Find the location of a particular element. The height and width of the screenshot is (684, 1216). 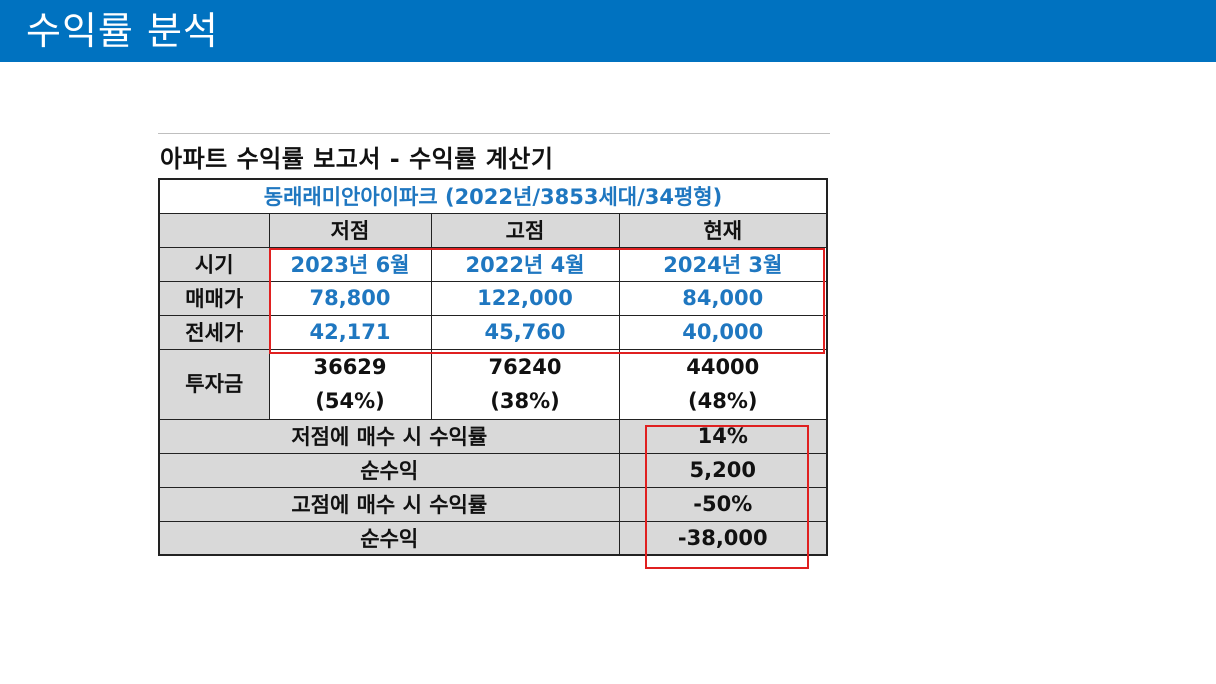

result-value-low-return: 14% is located at coordinates (723, 436).